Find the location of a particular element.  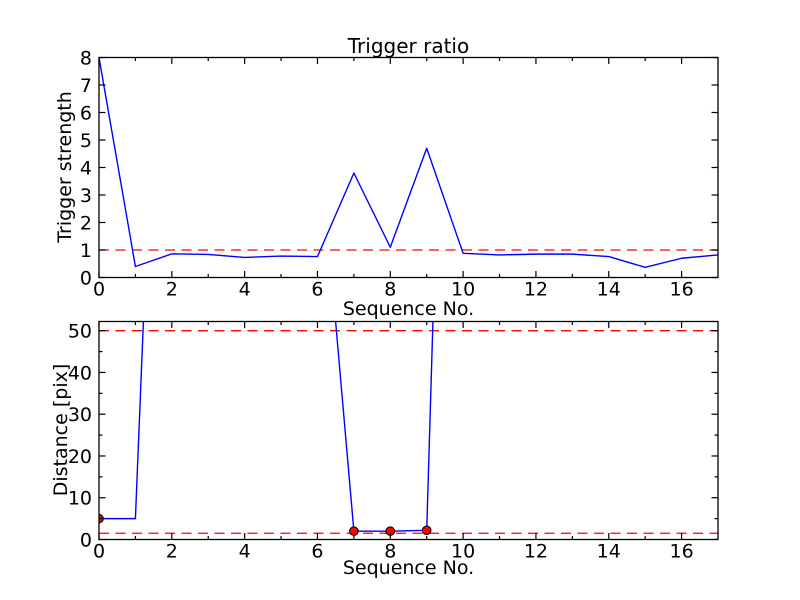

y-tick-label: 10 is located at coordinates (80, 499).